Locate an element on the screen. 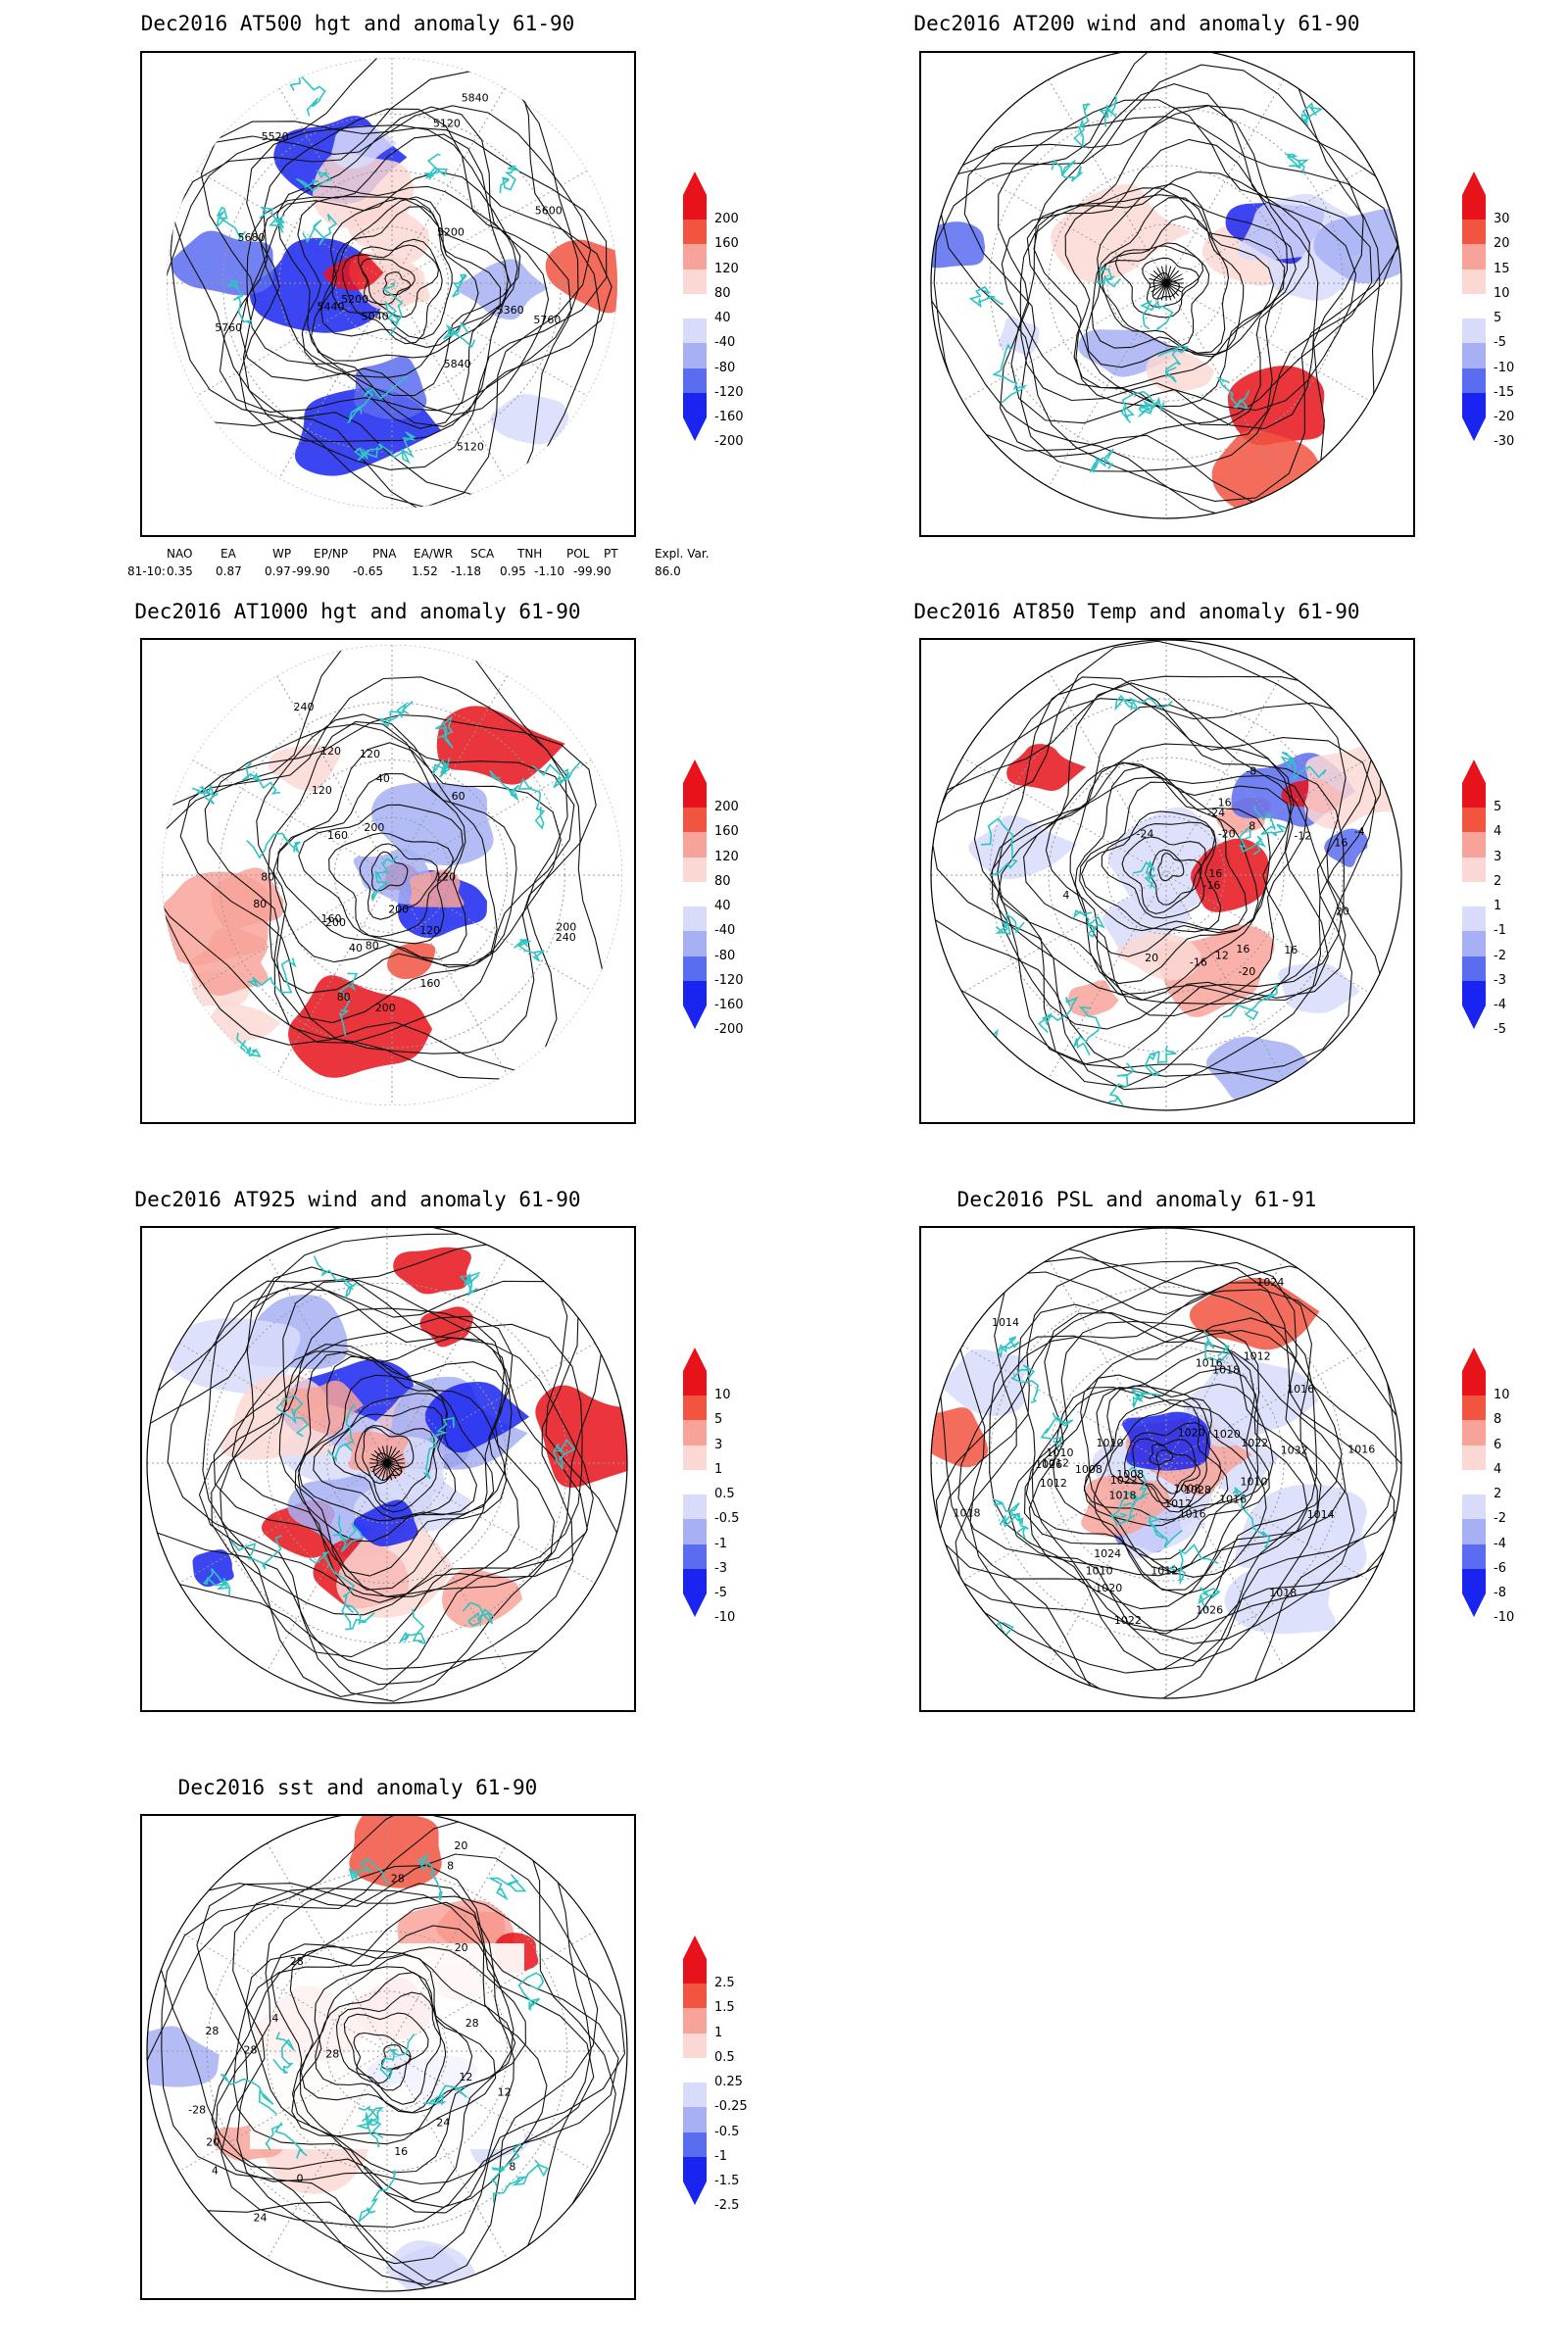  contour-label: 1020 is located at coordinates (1227, 1434).